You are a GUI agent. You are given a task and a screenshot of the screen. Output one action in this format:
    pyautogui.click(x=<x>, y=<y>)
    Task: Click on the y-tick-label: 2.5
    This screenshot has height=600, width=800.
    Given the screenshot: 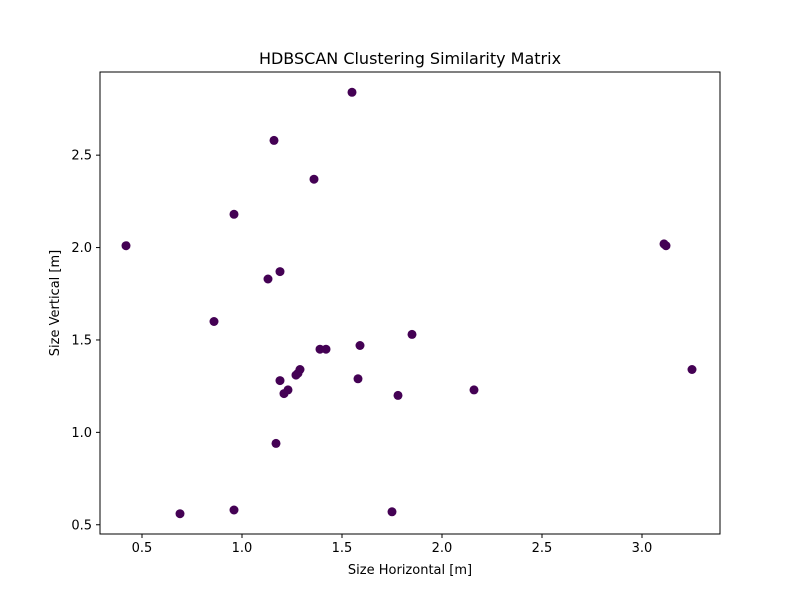 What is the action you would take?
    pyautogui.click(x=81, y=156)
    